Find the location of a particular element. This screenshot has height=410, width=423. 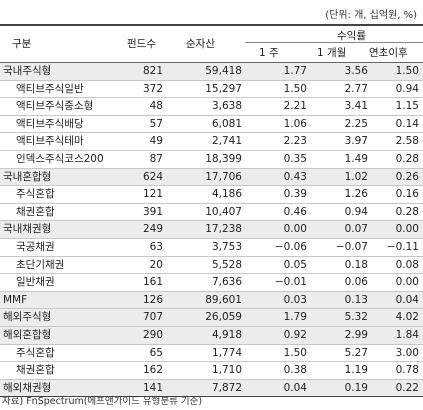

assets-cell: 26,059 is located at coordinates (223, 317).